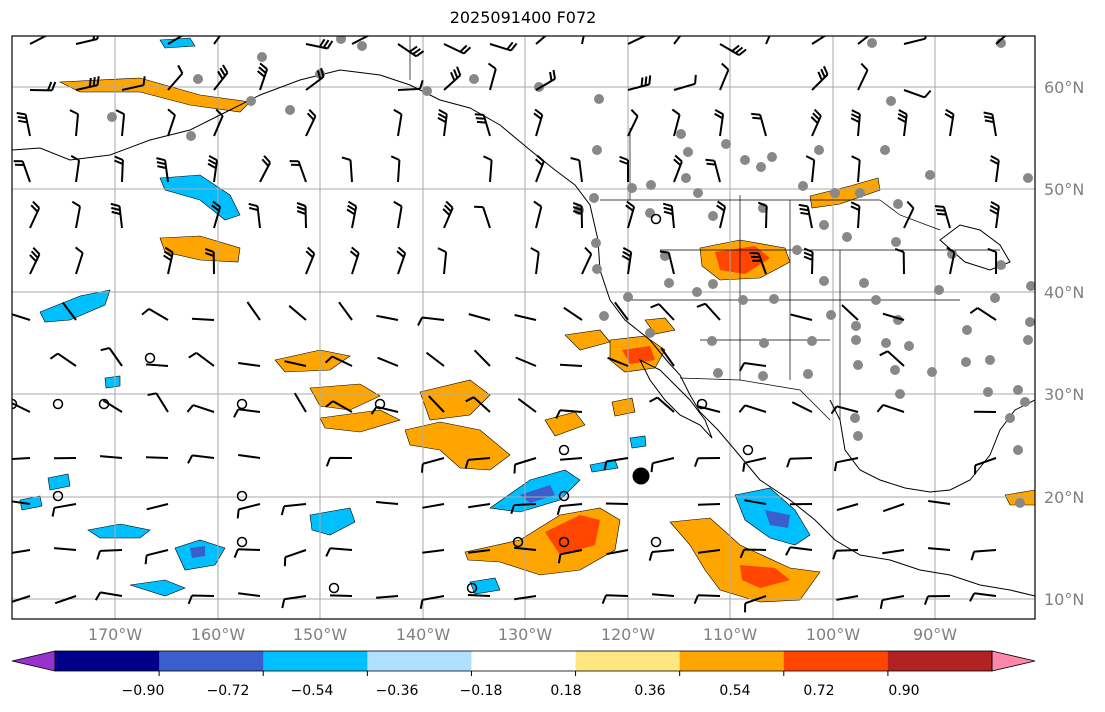 This screenshot has height=712, width=1105. Describe the element at coordinates (641, 476) in the screenshot. I see `storm-center-marker` at that location.